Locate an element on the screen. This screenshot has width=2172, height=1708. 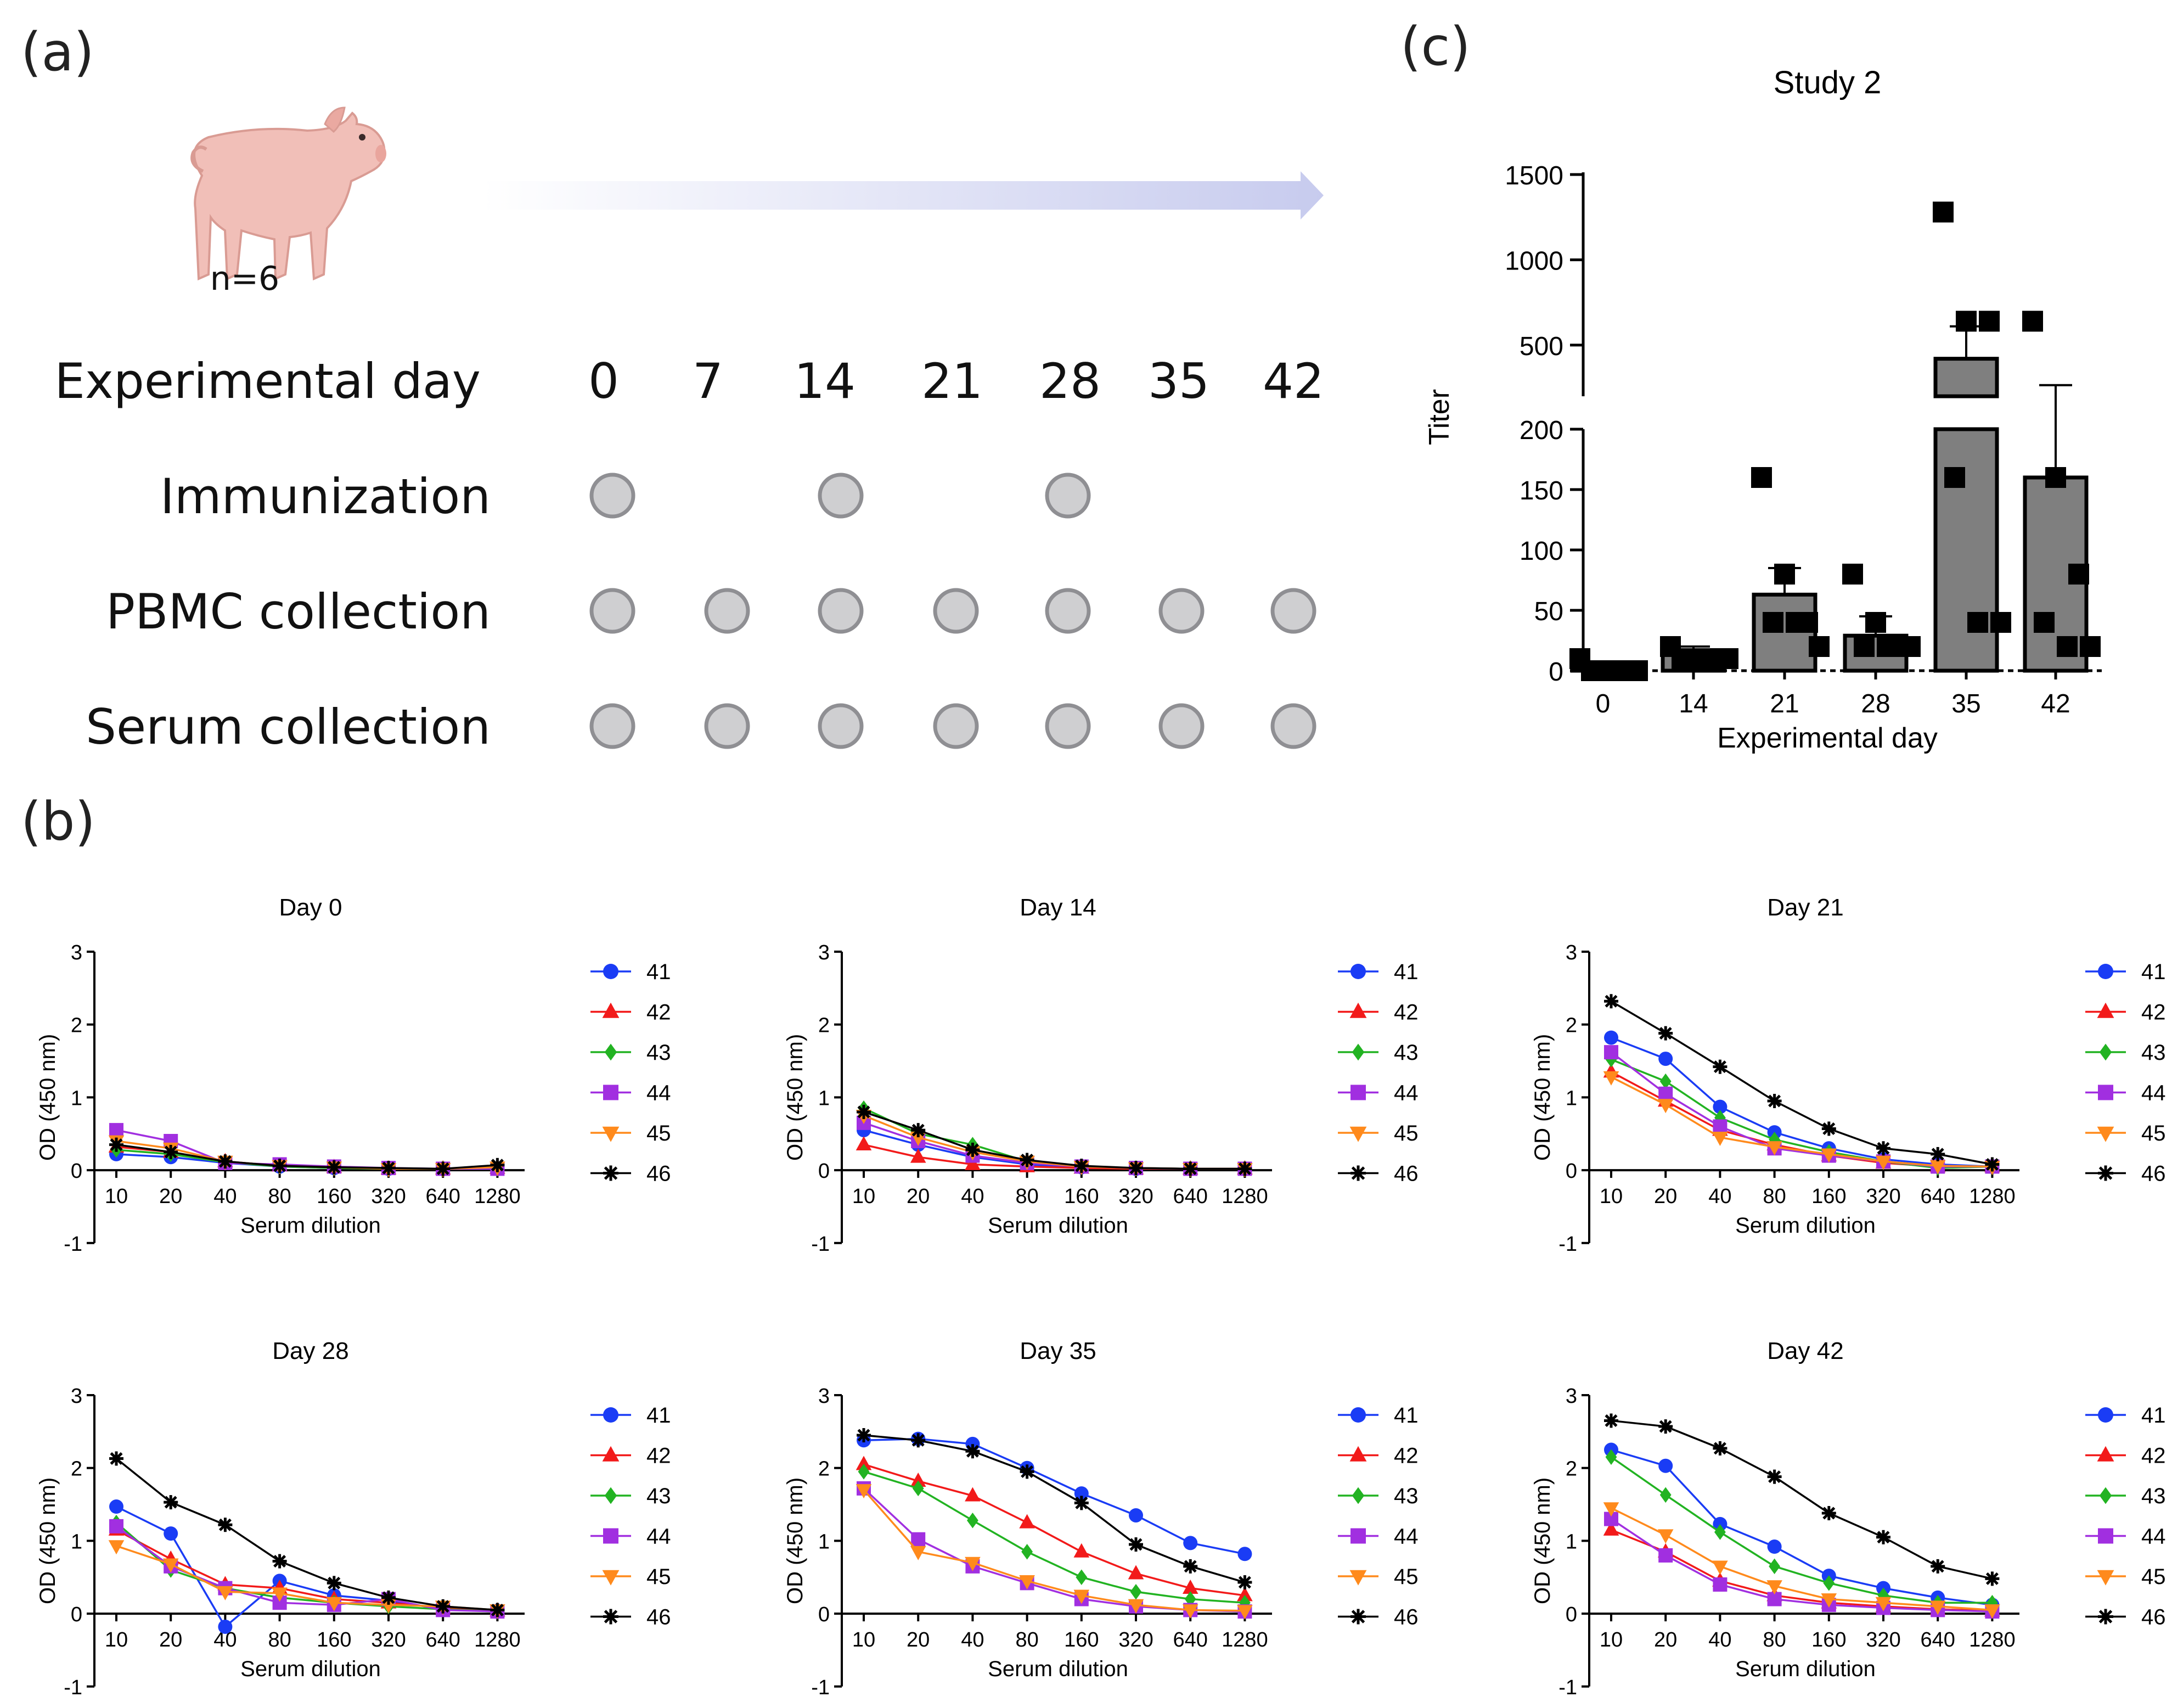
y-axis-label: OD (450 nm) is located at coordinates (795, 1540).